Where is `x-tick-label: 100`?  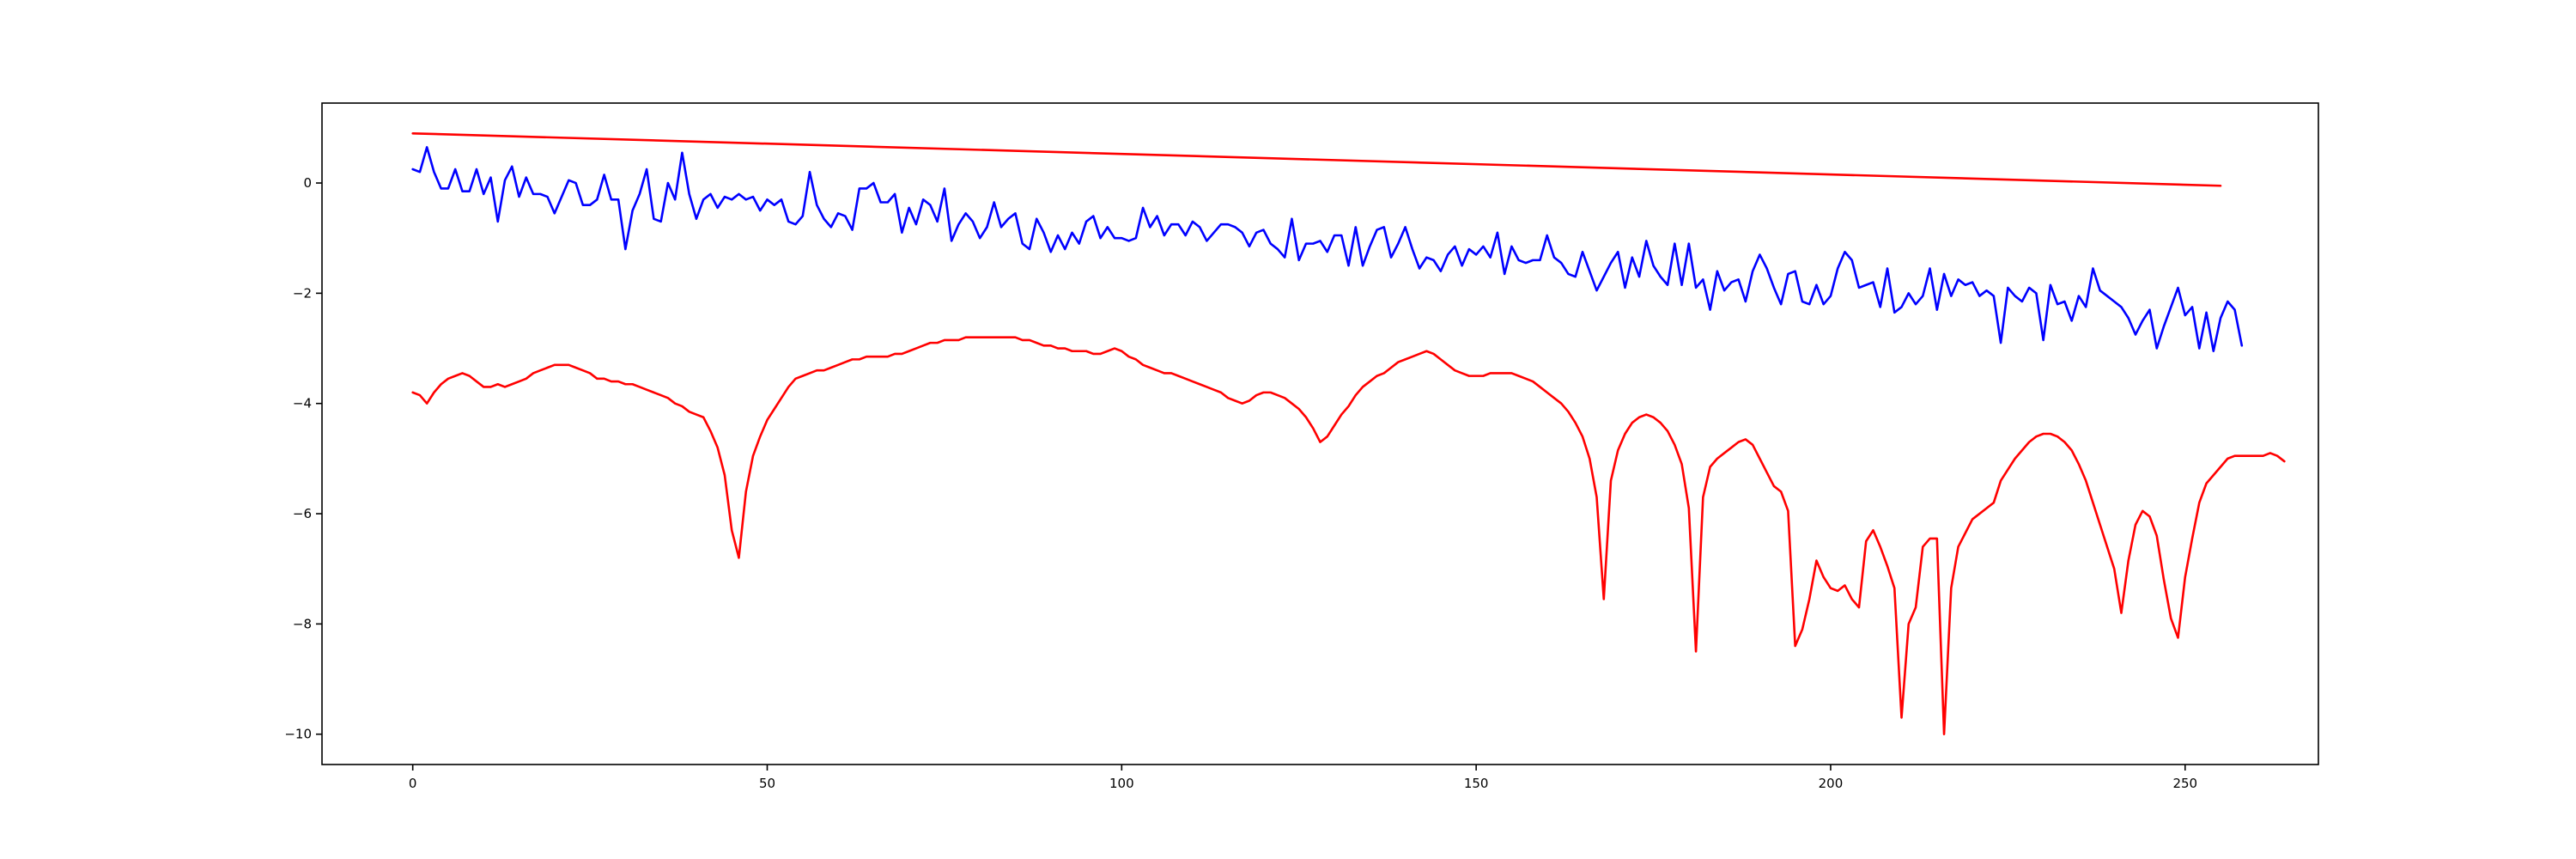
x-tick-label: 100 is located at coordinates (1122, 783).